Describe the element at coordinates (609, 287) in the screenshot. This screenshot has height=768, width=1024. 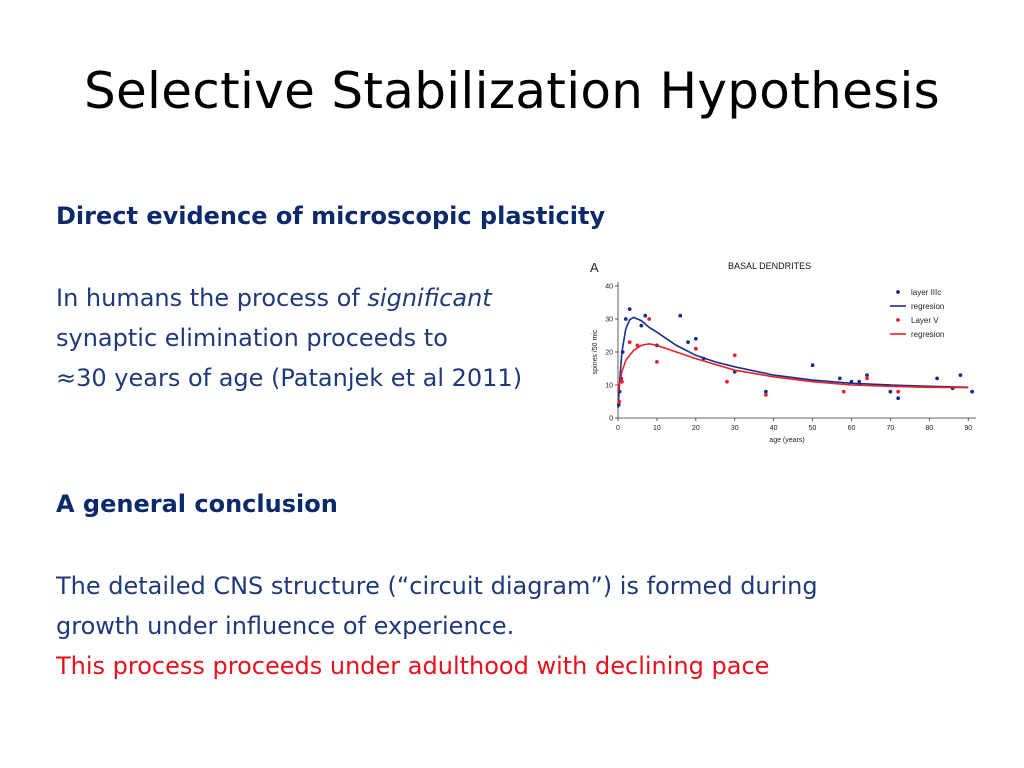
I see `y-tick-label: 40` at that location.